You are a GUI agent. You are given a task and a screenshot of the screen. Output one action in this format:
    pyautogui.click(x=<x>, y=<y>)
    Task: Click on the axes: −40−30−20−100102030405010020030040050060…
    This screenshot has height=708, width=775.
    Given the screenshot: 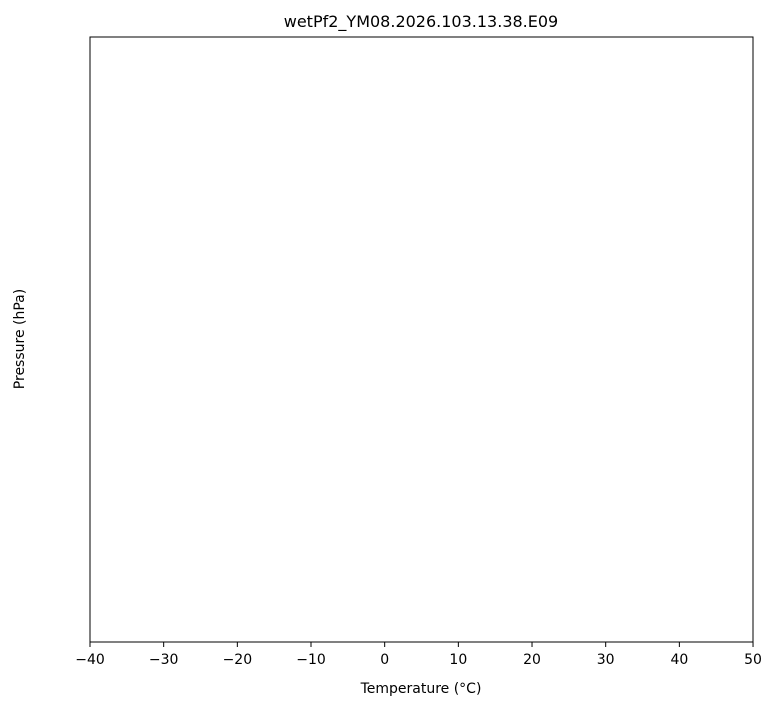 What is the action you would take?
    pyautogui.click(x=418, y=655)
    